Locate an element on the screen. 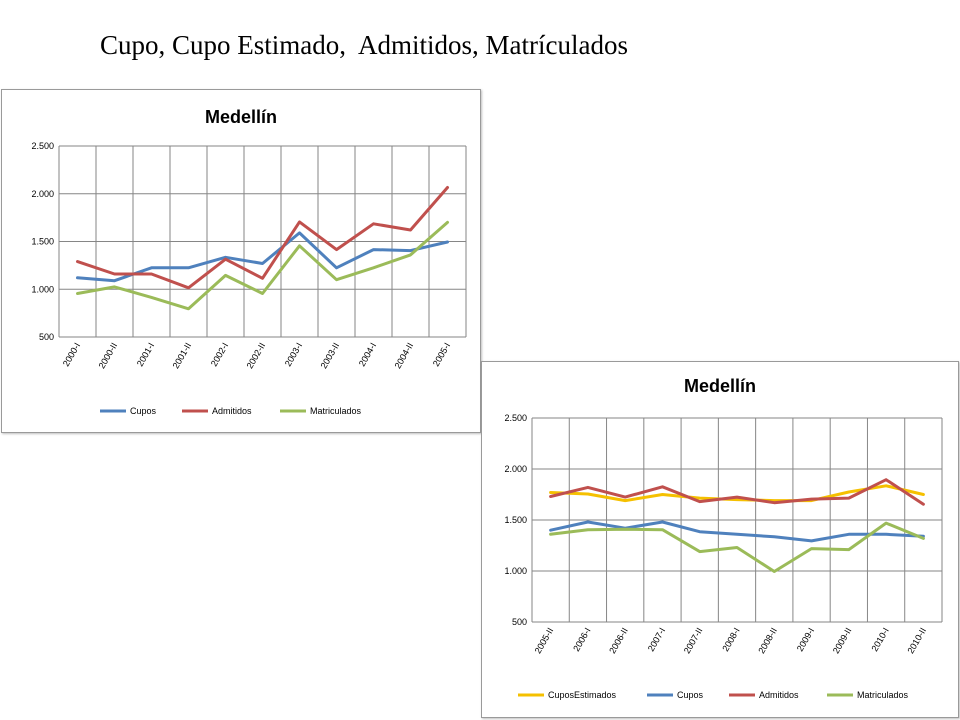 This screenshot has height=720, width=960. x-tick-label: 2003-I is located at coordinates (293, 354).